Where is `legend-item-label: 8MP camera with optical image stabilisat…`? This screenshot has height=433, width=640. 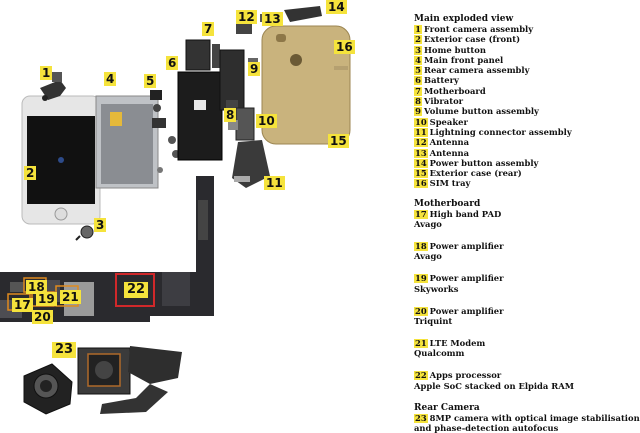 legend-item-label: 8MP camera with optical image stabilisat… is located at coordinates (534, 417).